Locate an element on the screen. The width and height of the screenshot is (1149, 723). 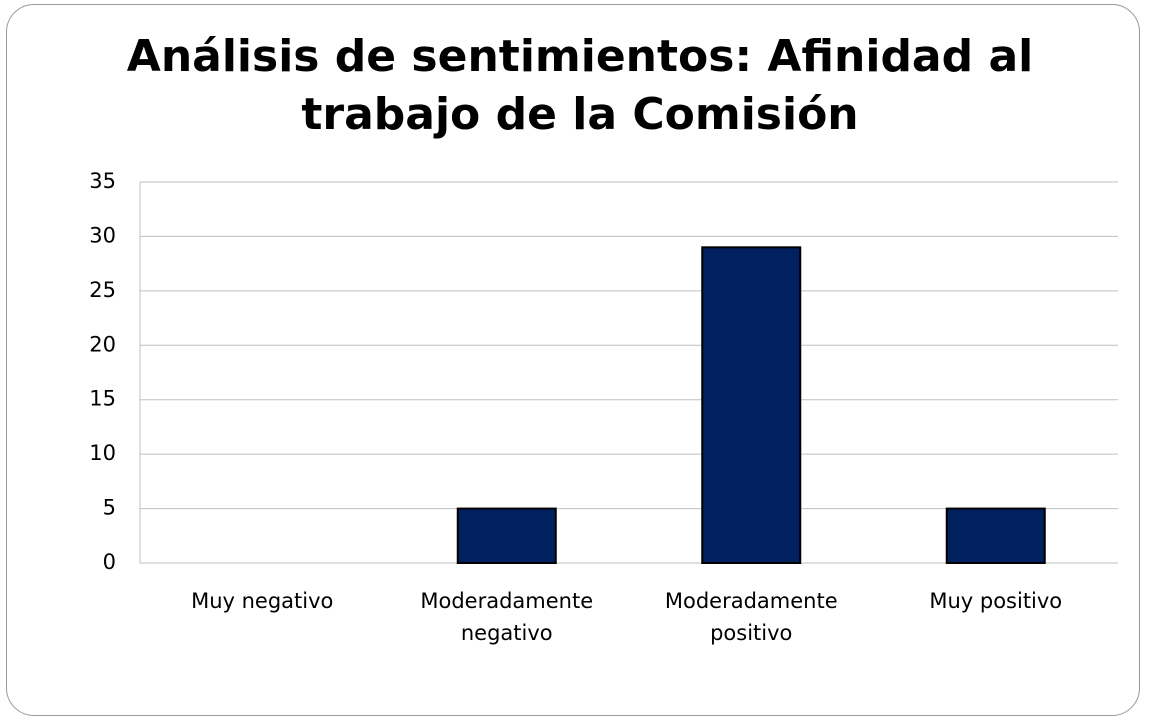
y-tick-label: 15 is located at coordinates (102, 399).